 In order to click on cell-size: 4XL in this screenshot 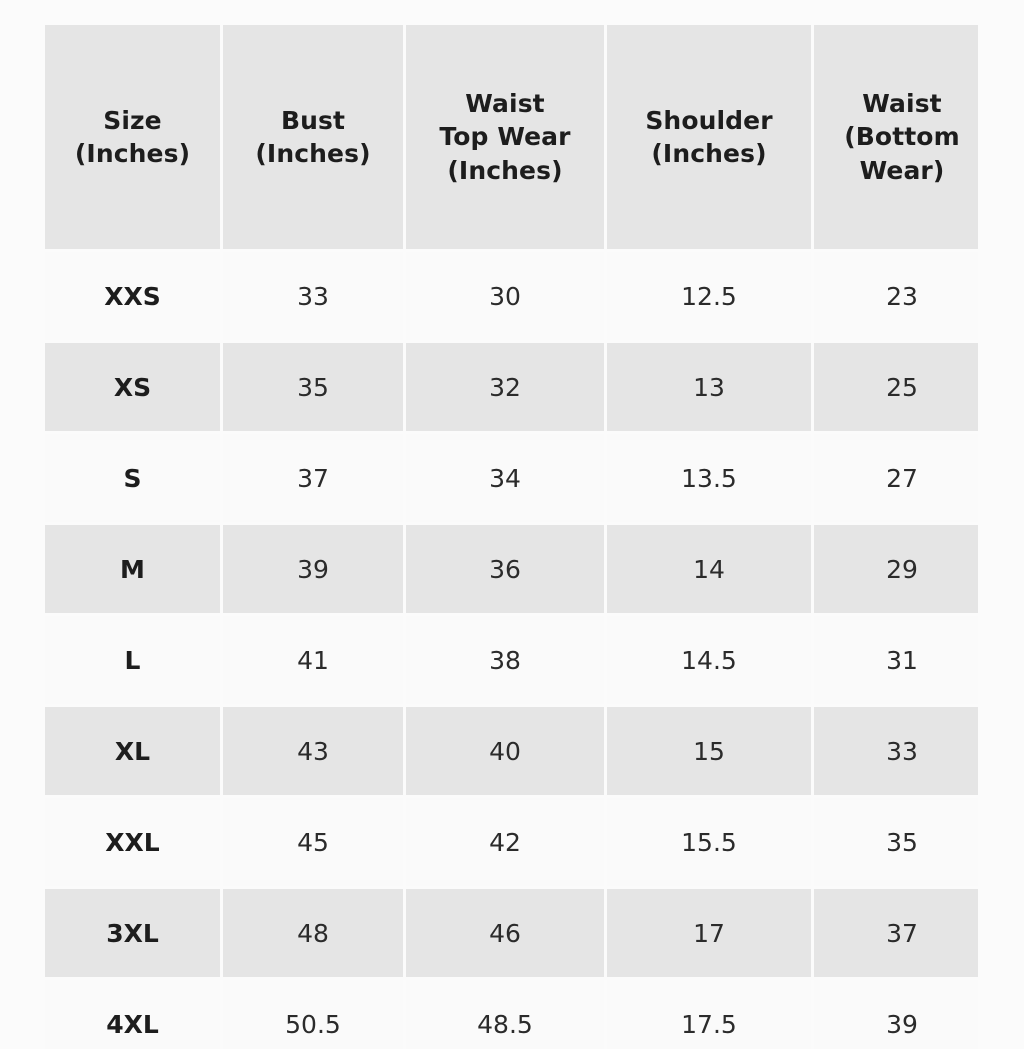, I will do `click(132, 1014)`.